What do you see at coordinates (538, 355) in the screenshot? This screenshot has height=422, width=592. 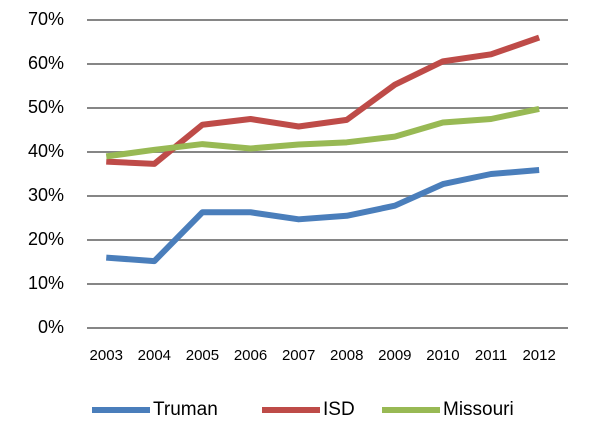 I see `x-tick-label: 2012` at bounding box center [538, 355].